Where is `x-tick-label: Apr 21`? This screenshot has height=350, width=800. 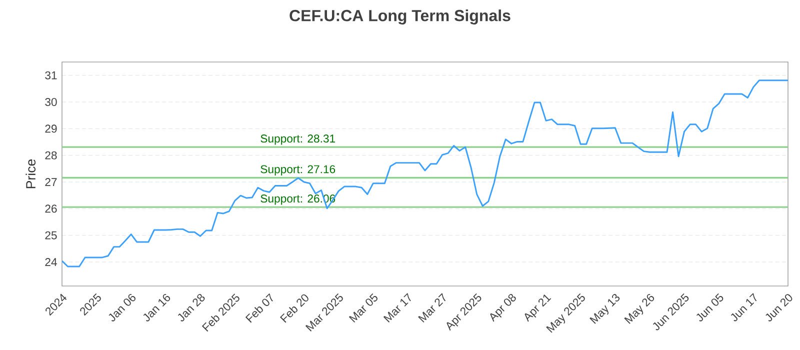 x-tick-label: Apr 21 is located at coordinates (538, 308).